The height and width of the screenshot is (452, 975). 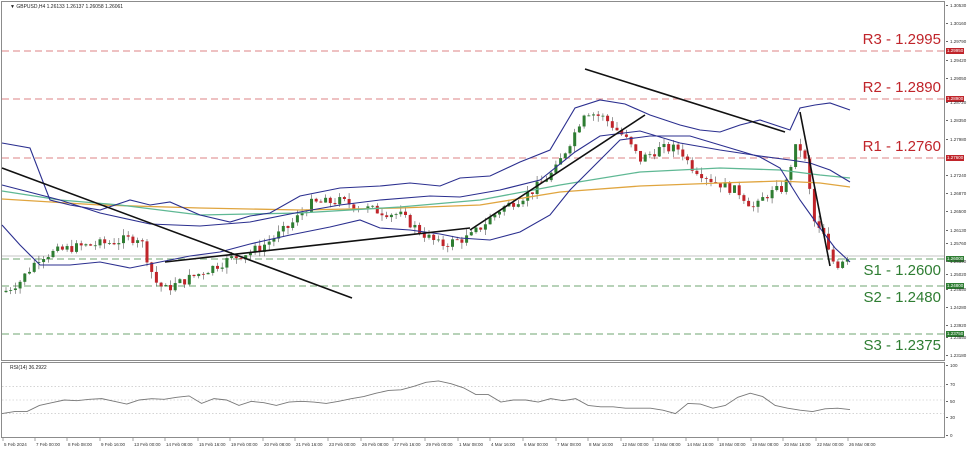 What do you see at coordinates (955, 286) in the screenshot?
I see `price-axis-level-tag: 1.24800` at bounding box center [955, 286].